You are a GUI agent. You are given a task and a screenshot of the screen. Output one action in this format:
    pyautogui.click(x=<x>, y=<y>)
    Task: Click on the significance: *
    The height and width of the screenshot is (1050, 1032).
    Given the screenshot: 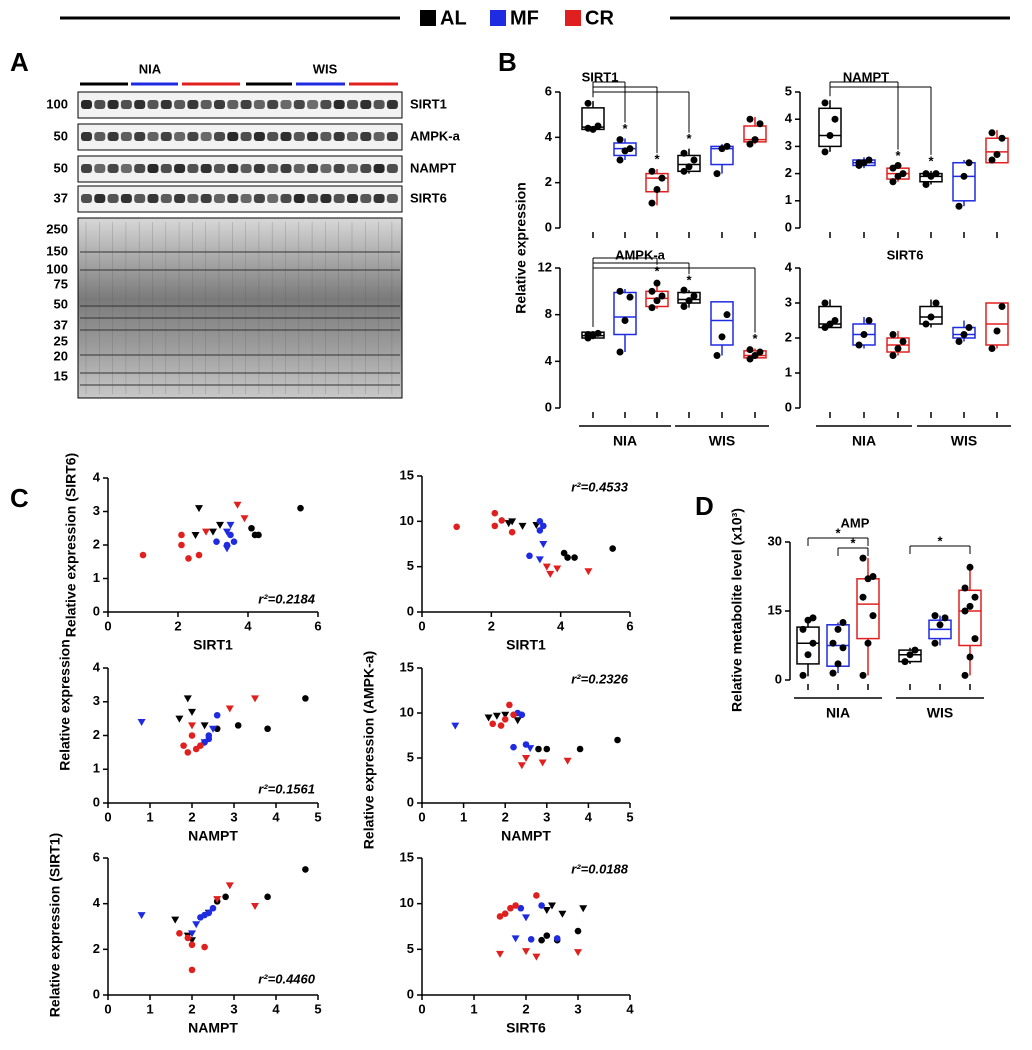 What is the action you would take?
    pyautogui.click(x=898, y=155)
    